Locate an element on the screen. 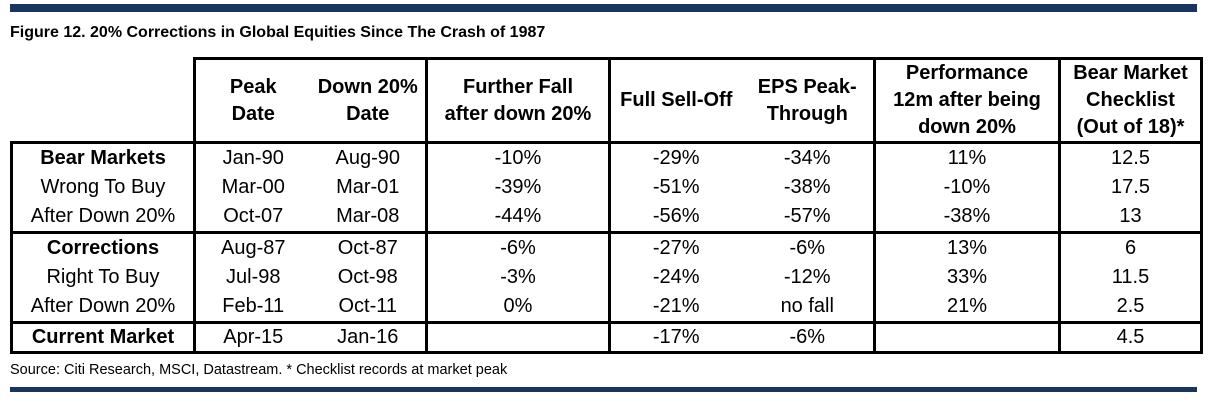 Image resolution: width=1210 pixels, height=402 pixels. header-down20-date: Down 20% Date is located at coordinates (369, 100).